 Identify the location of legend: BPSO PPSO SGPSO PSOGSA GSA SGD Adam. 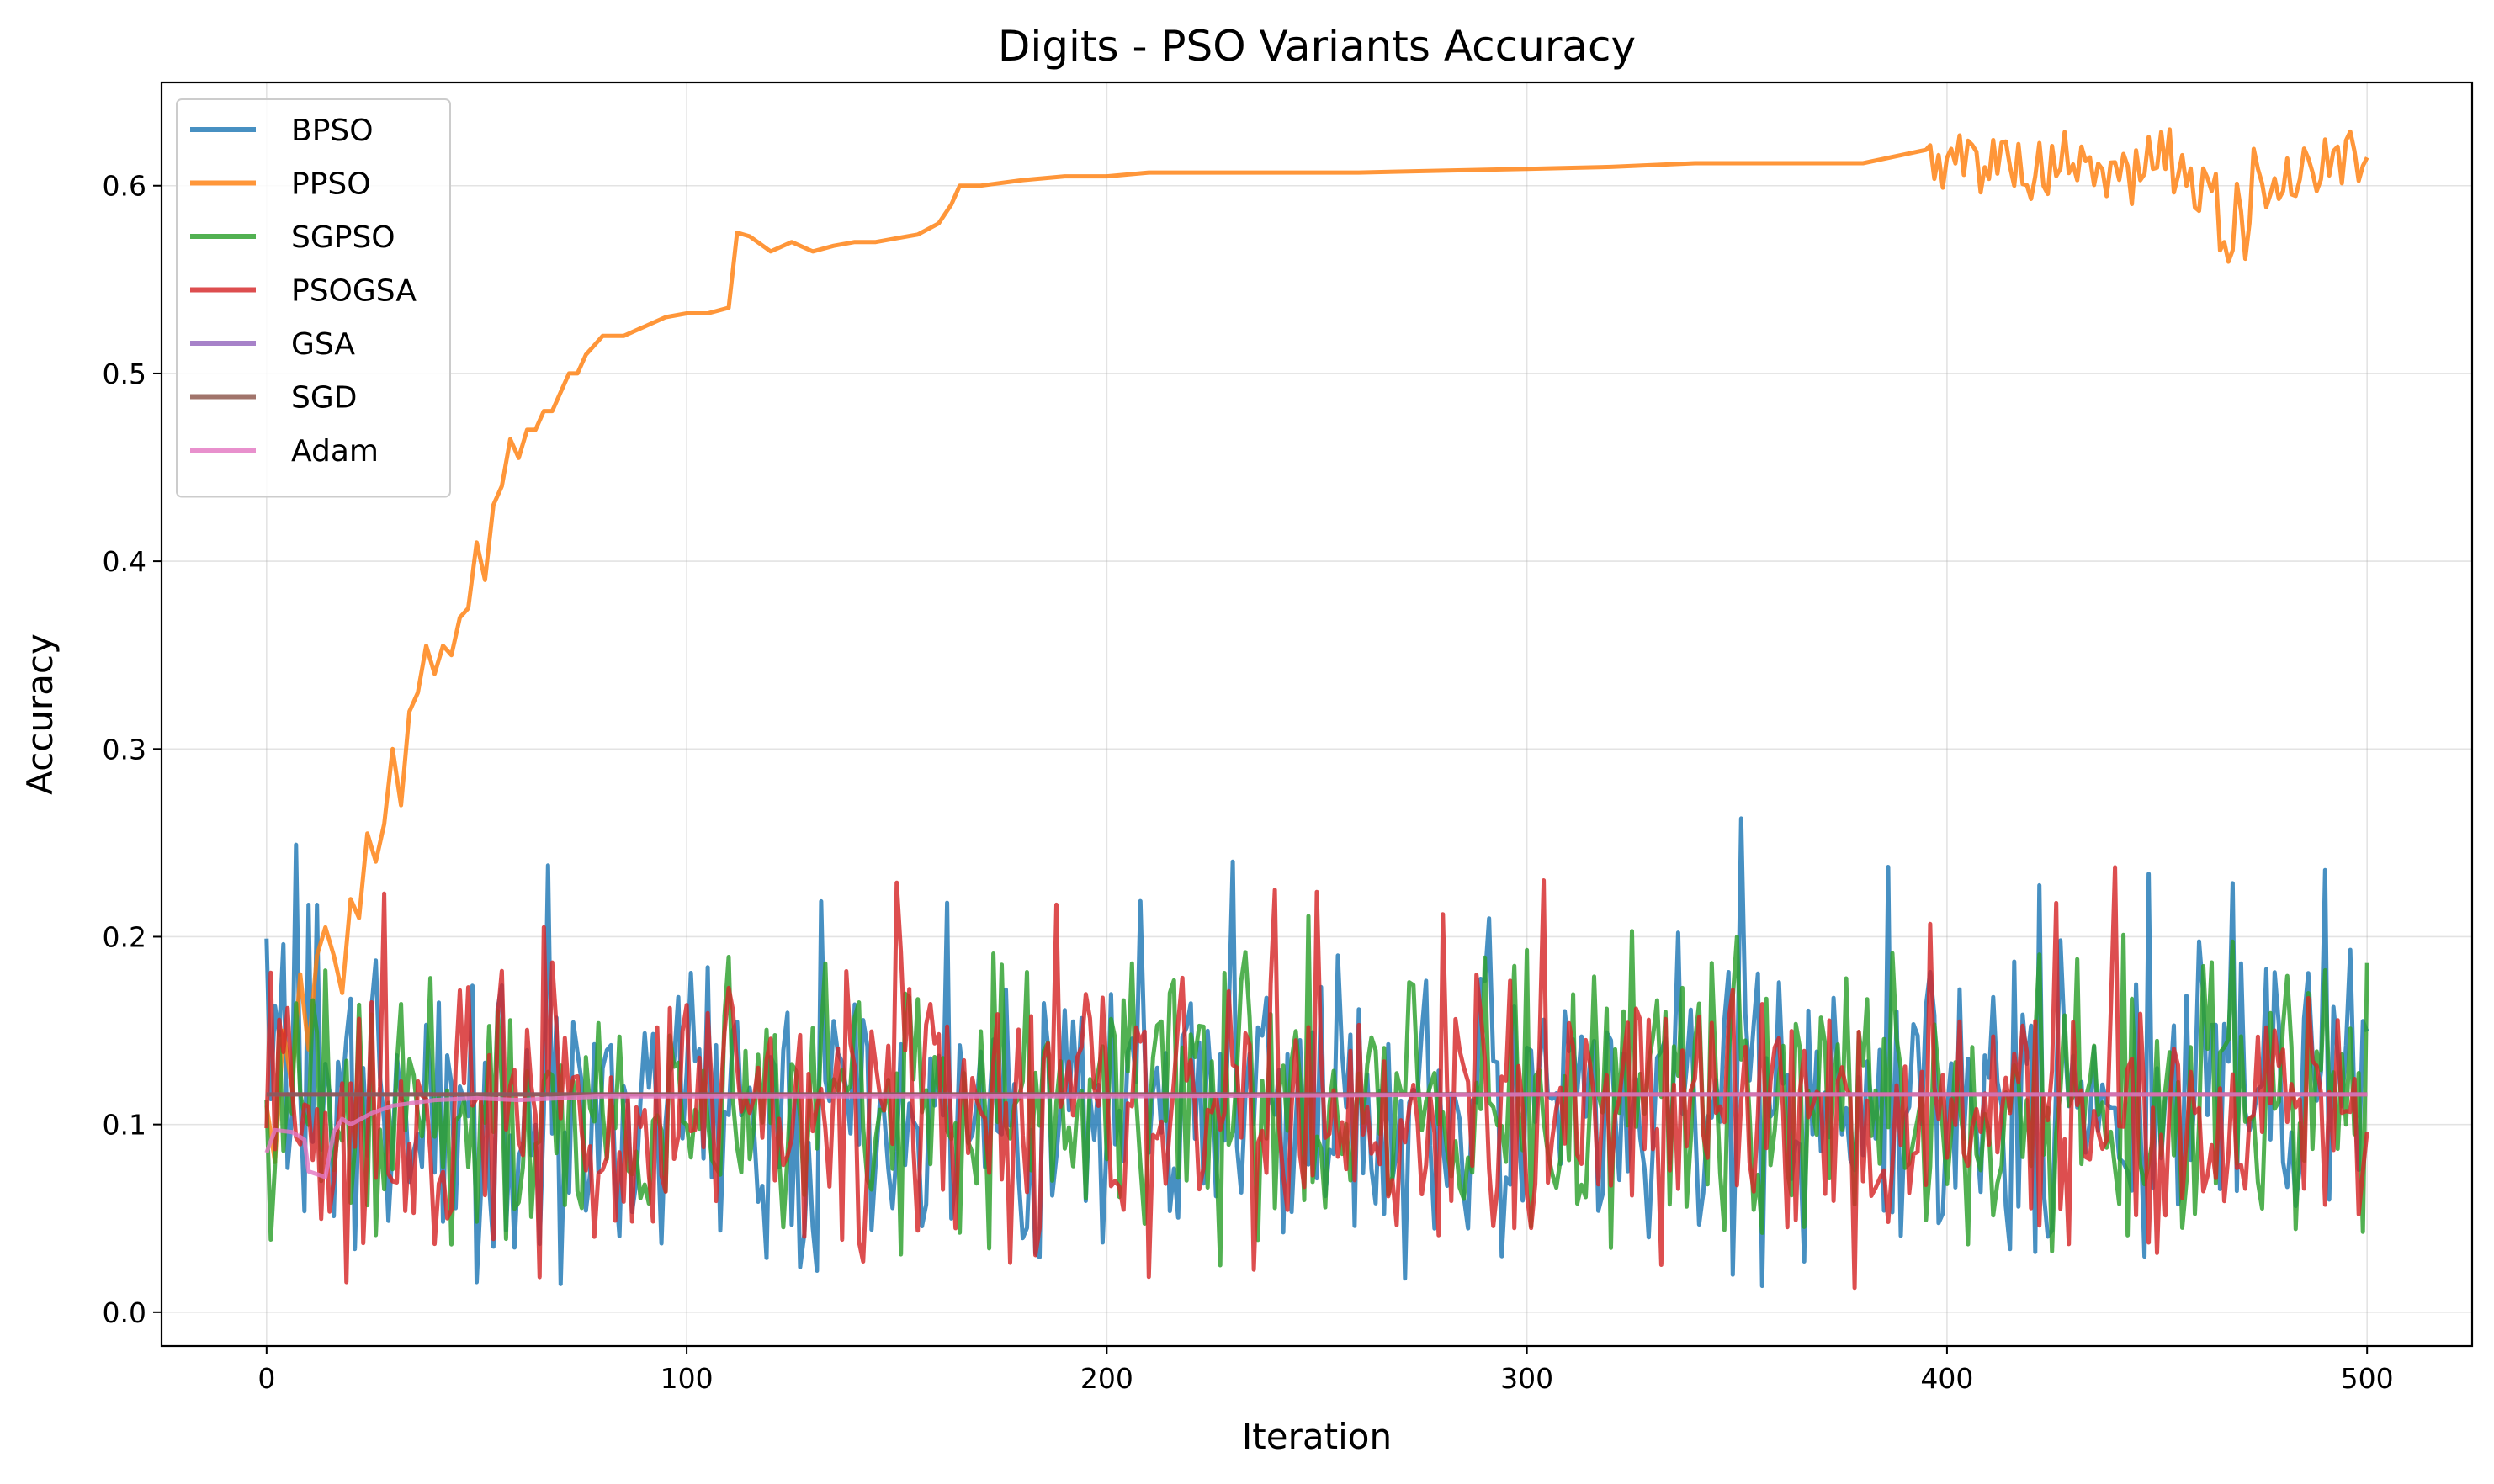
(314, 298).